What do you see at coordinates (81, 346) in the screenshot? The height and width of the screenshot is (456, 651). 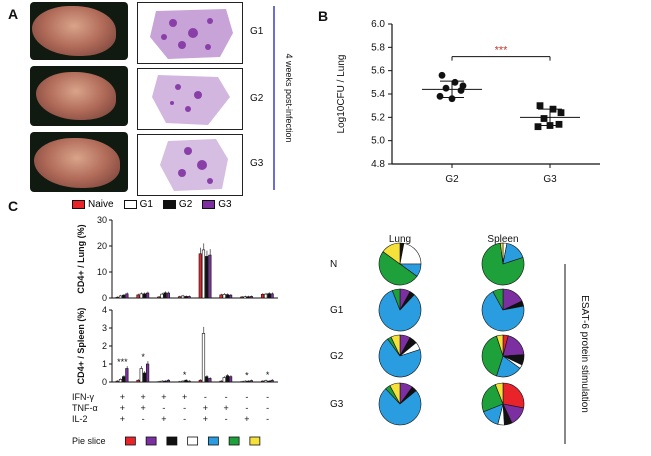 I see `y-axis-label: CD4+ / Spleen (%)` at bounding box center [81, 346].